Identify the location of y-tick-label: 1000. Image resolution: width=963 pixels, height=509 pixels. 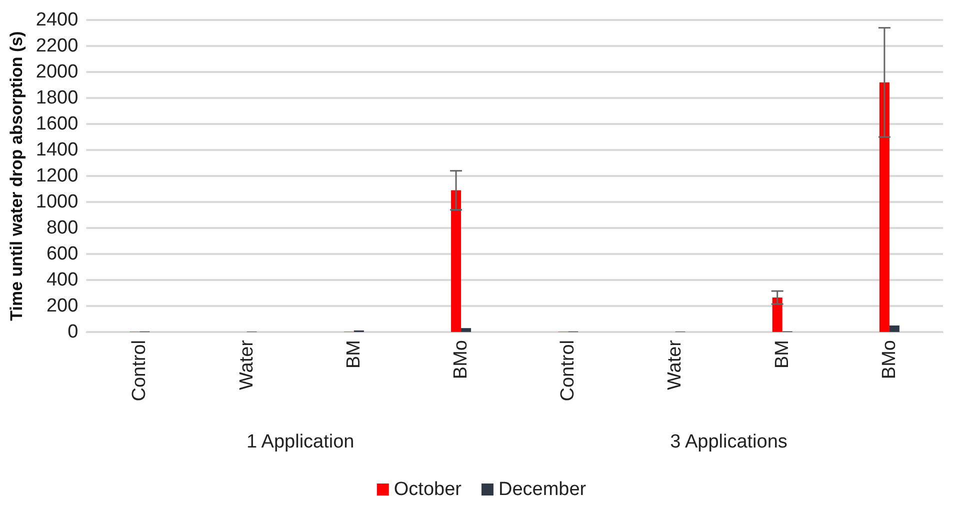
(57, 202).